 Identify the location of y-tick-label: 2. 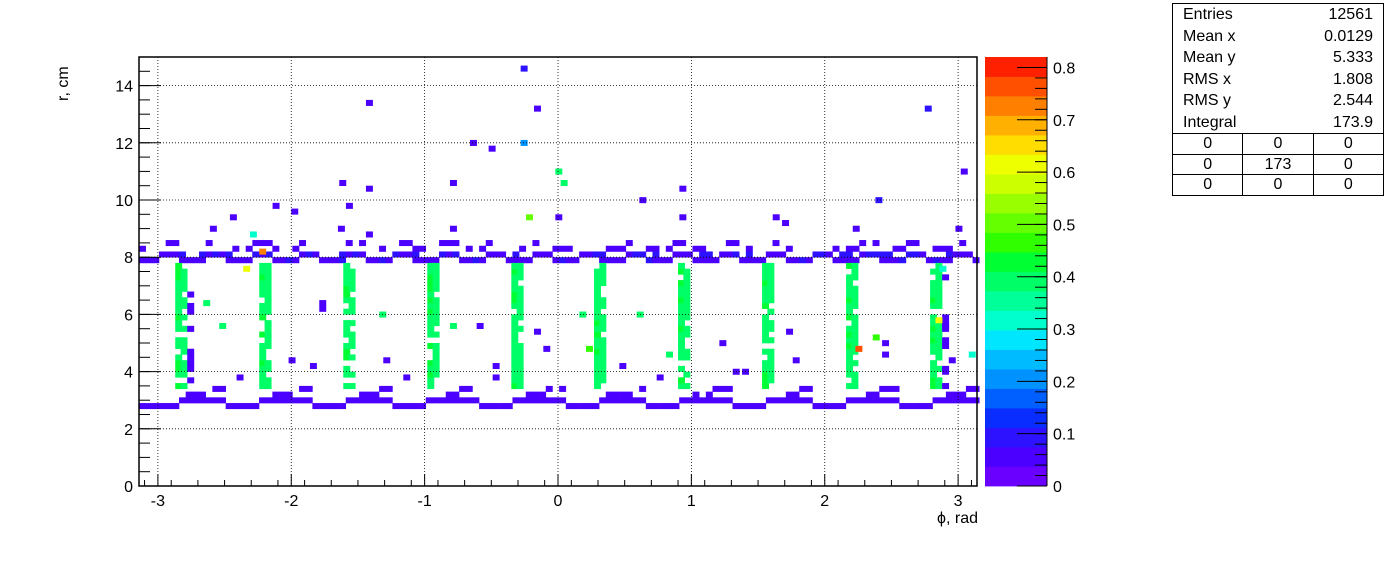
(128, 430).